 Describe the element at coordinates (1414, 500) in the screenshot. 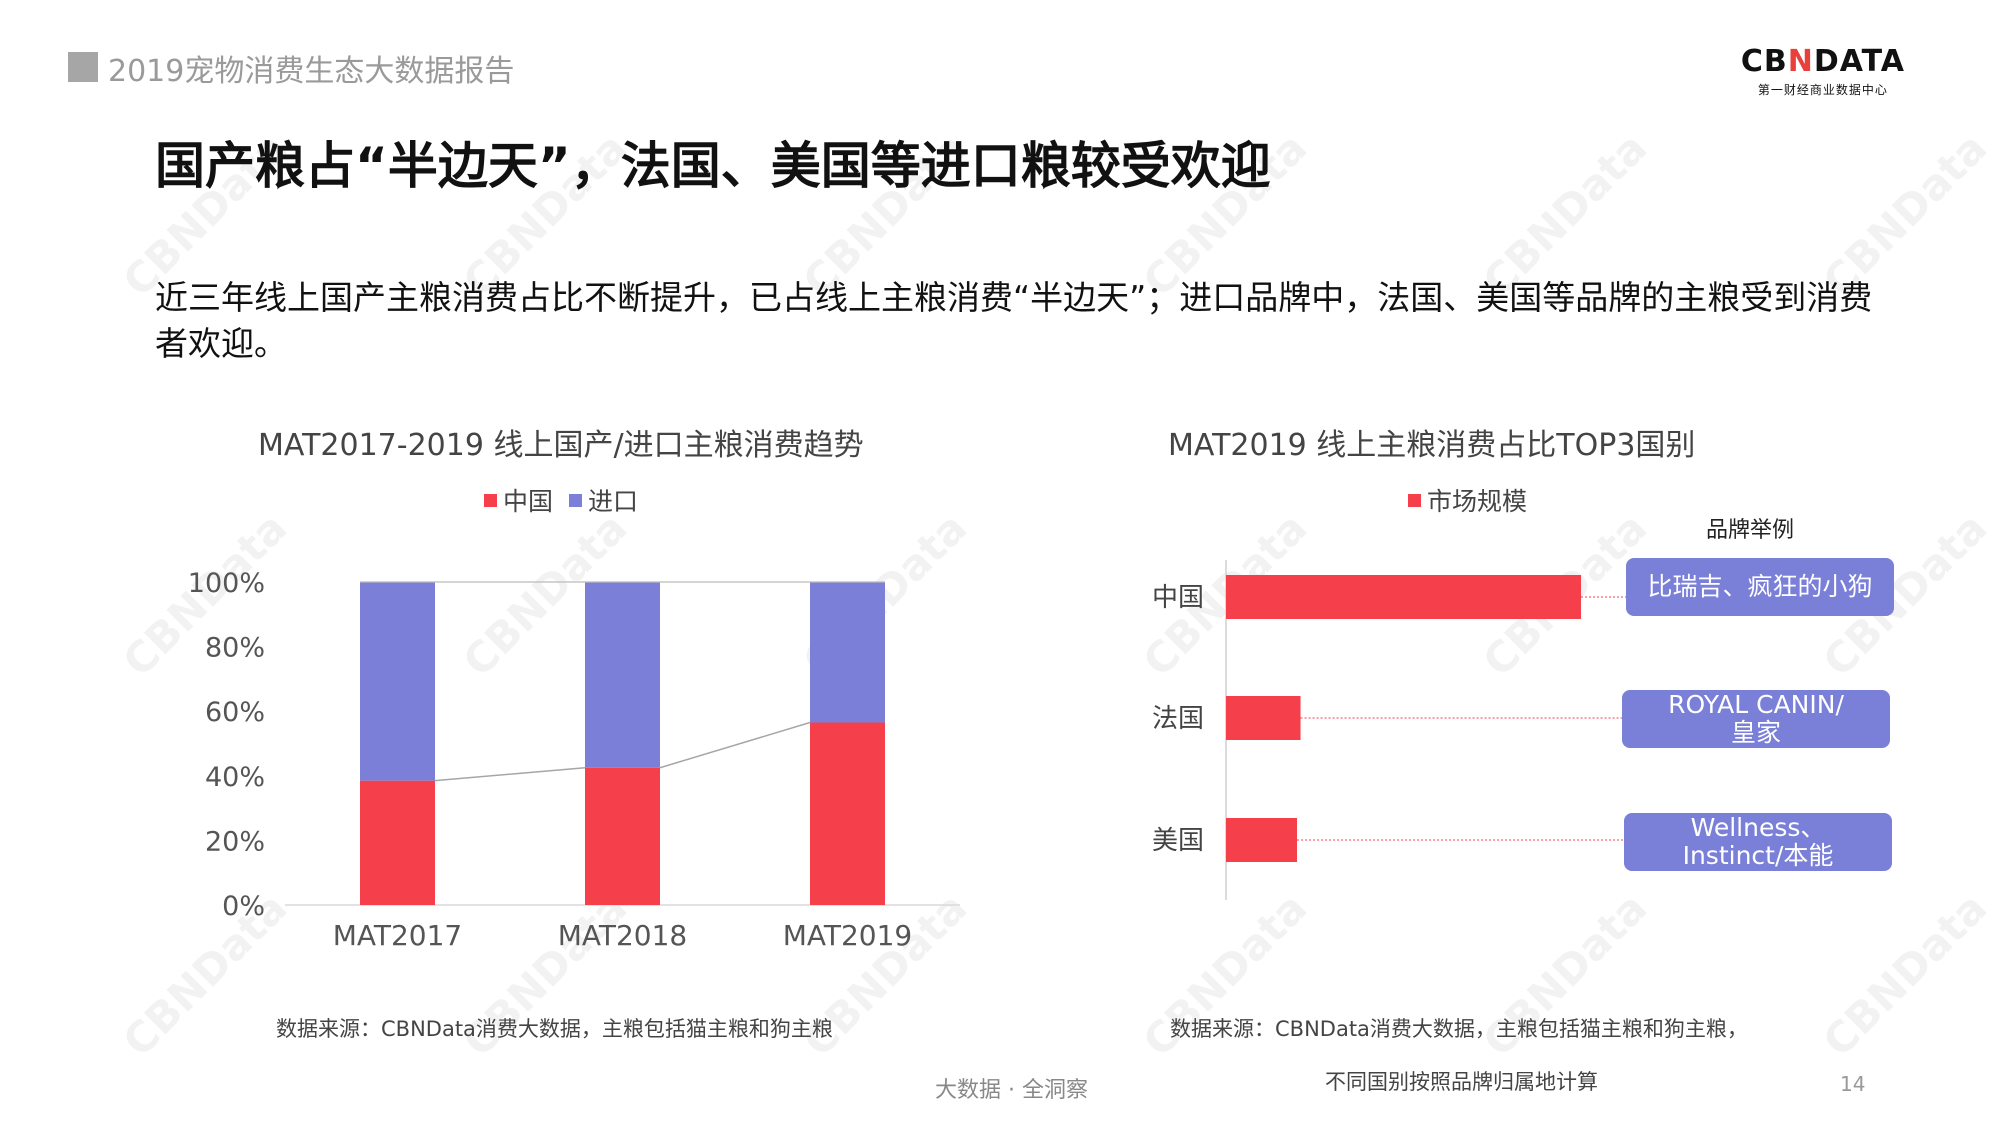

I see `legend-swatch-market` at that location.